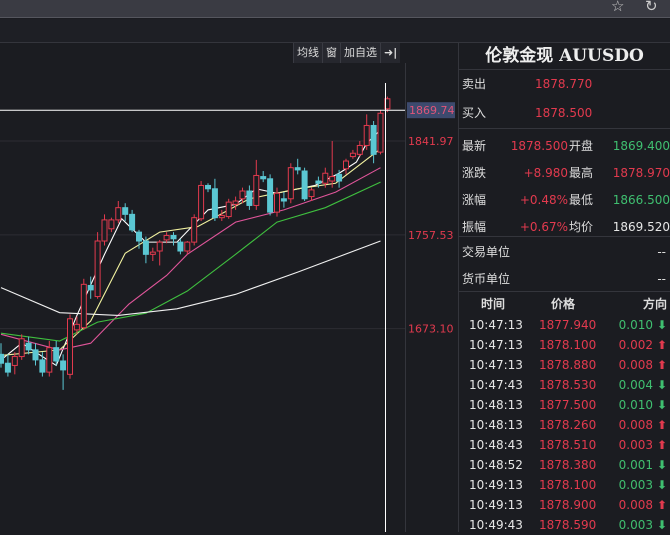 The image size is (670, 535). Describe the element at coordinates (496, 465) in the screenshot. I see `tick-time: 10:48:52` at that location.